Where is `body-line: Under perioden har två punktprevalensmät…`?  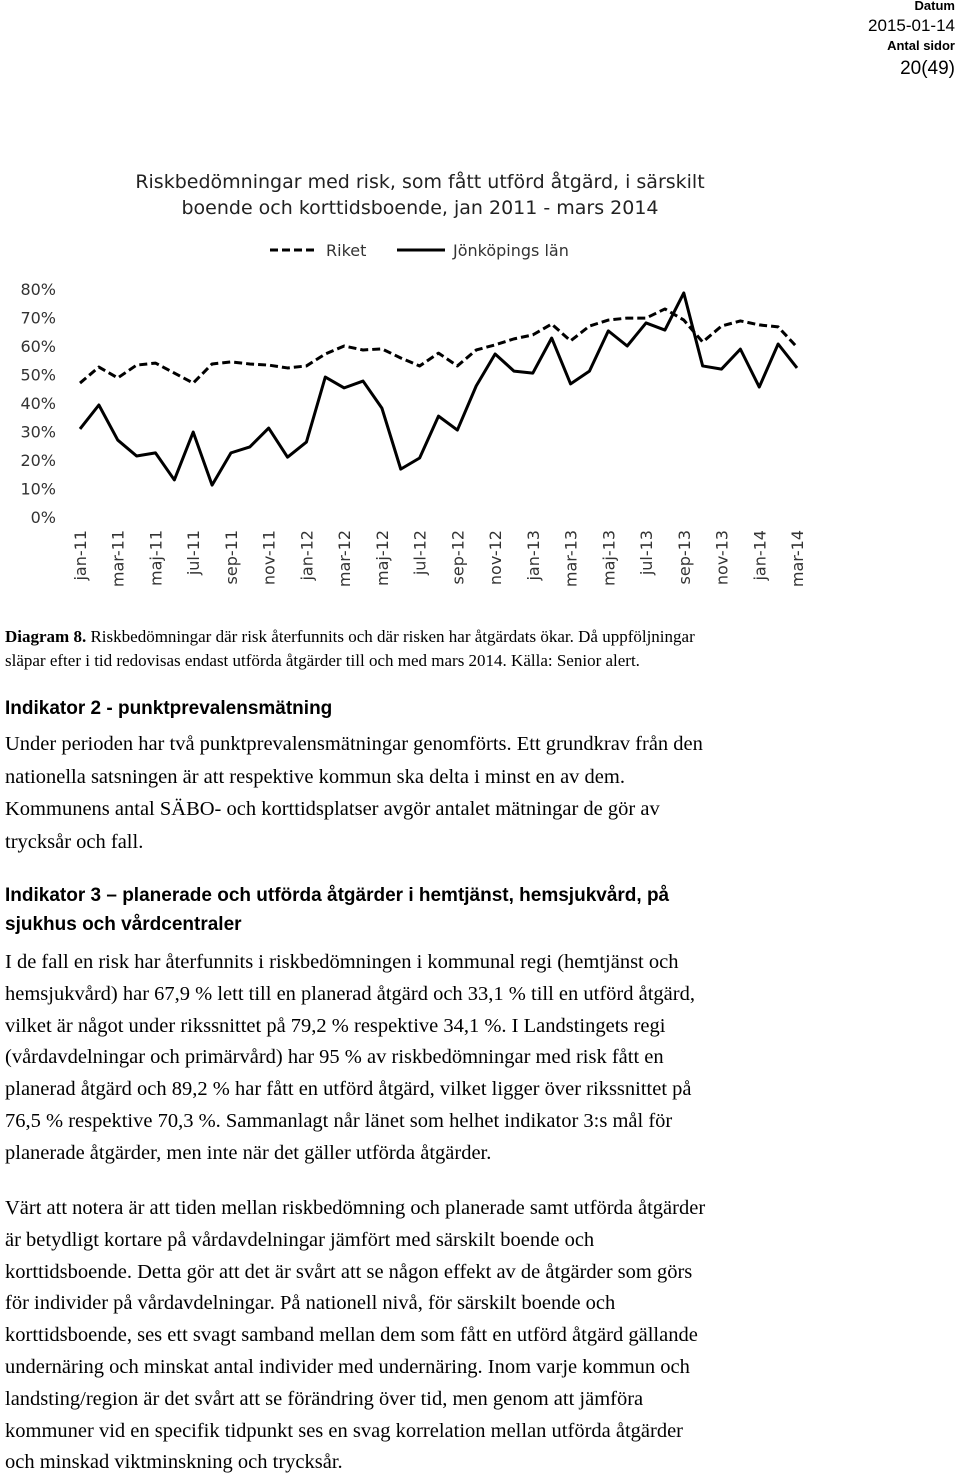 body-line: Under perioden har två punktprevalensmät… is located at coordinates (354, 744).